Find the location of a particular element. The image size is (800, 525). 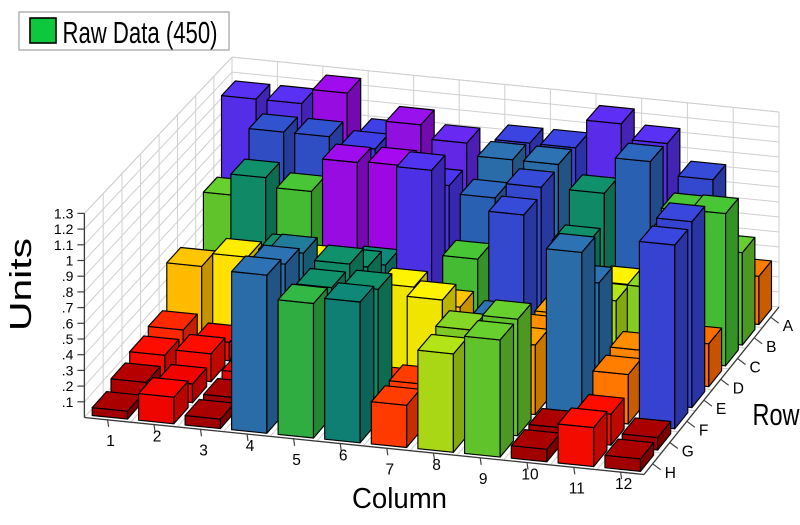

svg-text: Row is located at coordinates (776, 414).